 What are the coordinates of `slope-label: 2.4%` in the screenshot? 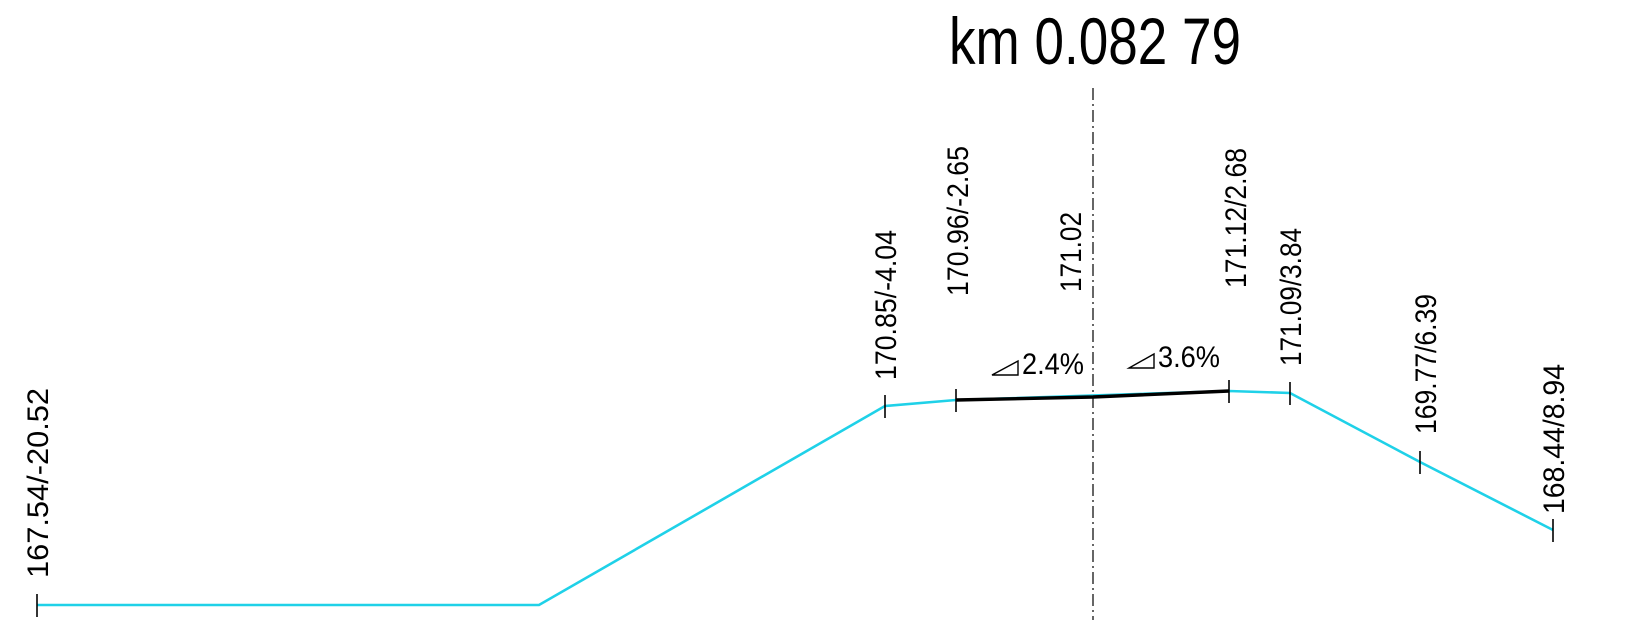 It's located at (1053, 364).